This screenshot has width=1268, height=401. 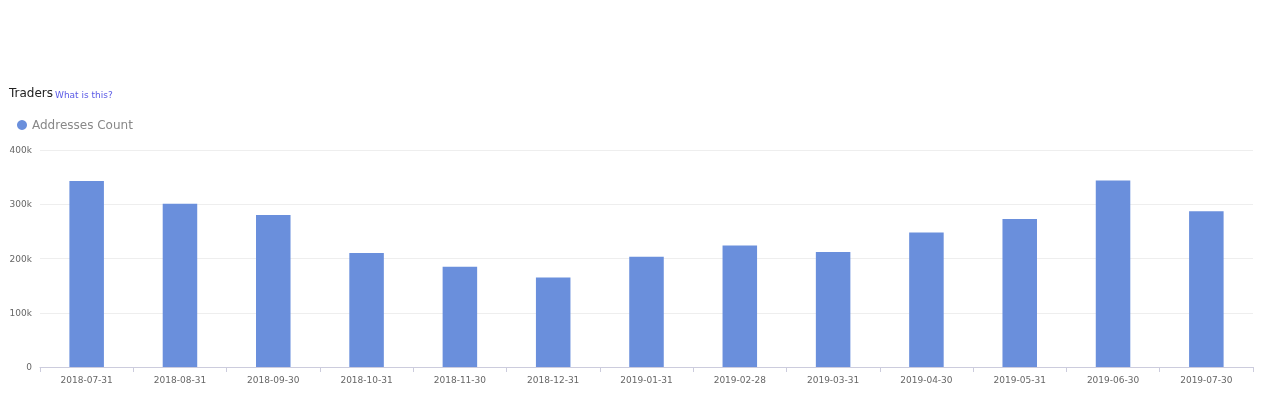 What do you see at coordinates (833, 379) in the screenshot?
I see `x-tick-label: 2019-03-31` at bounding box center [833, 379].